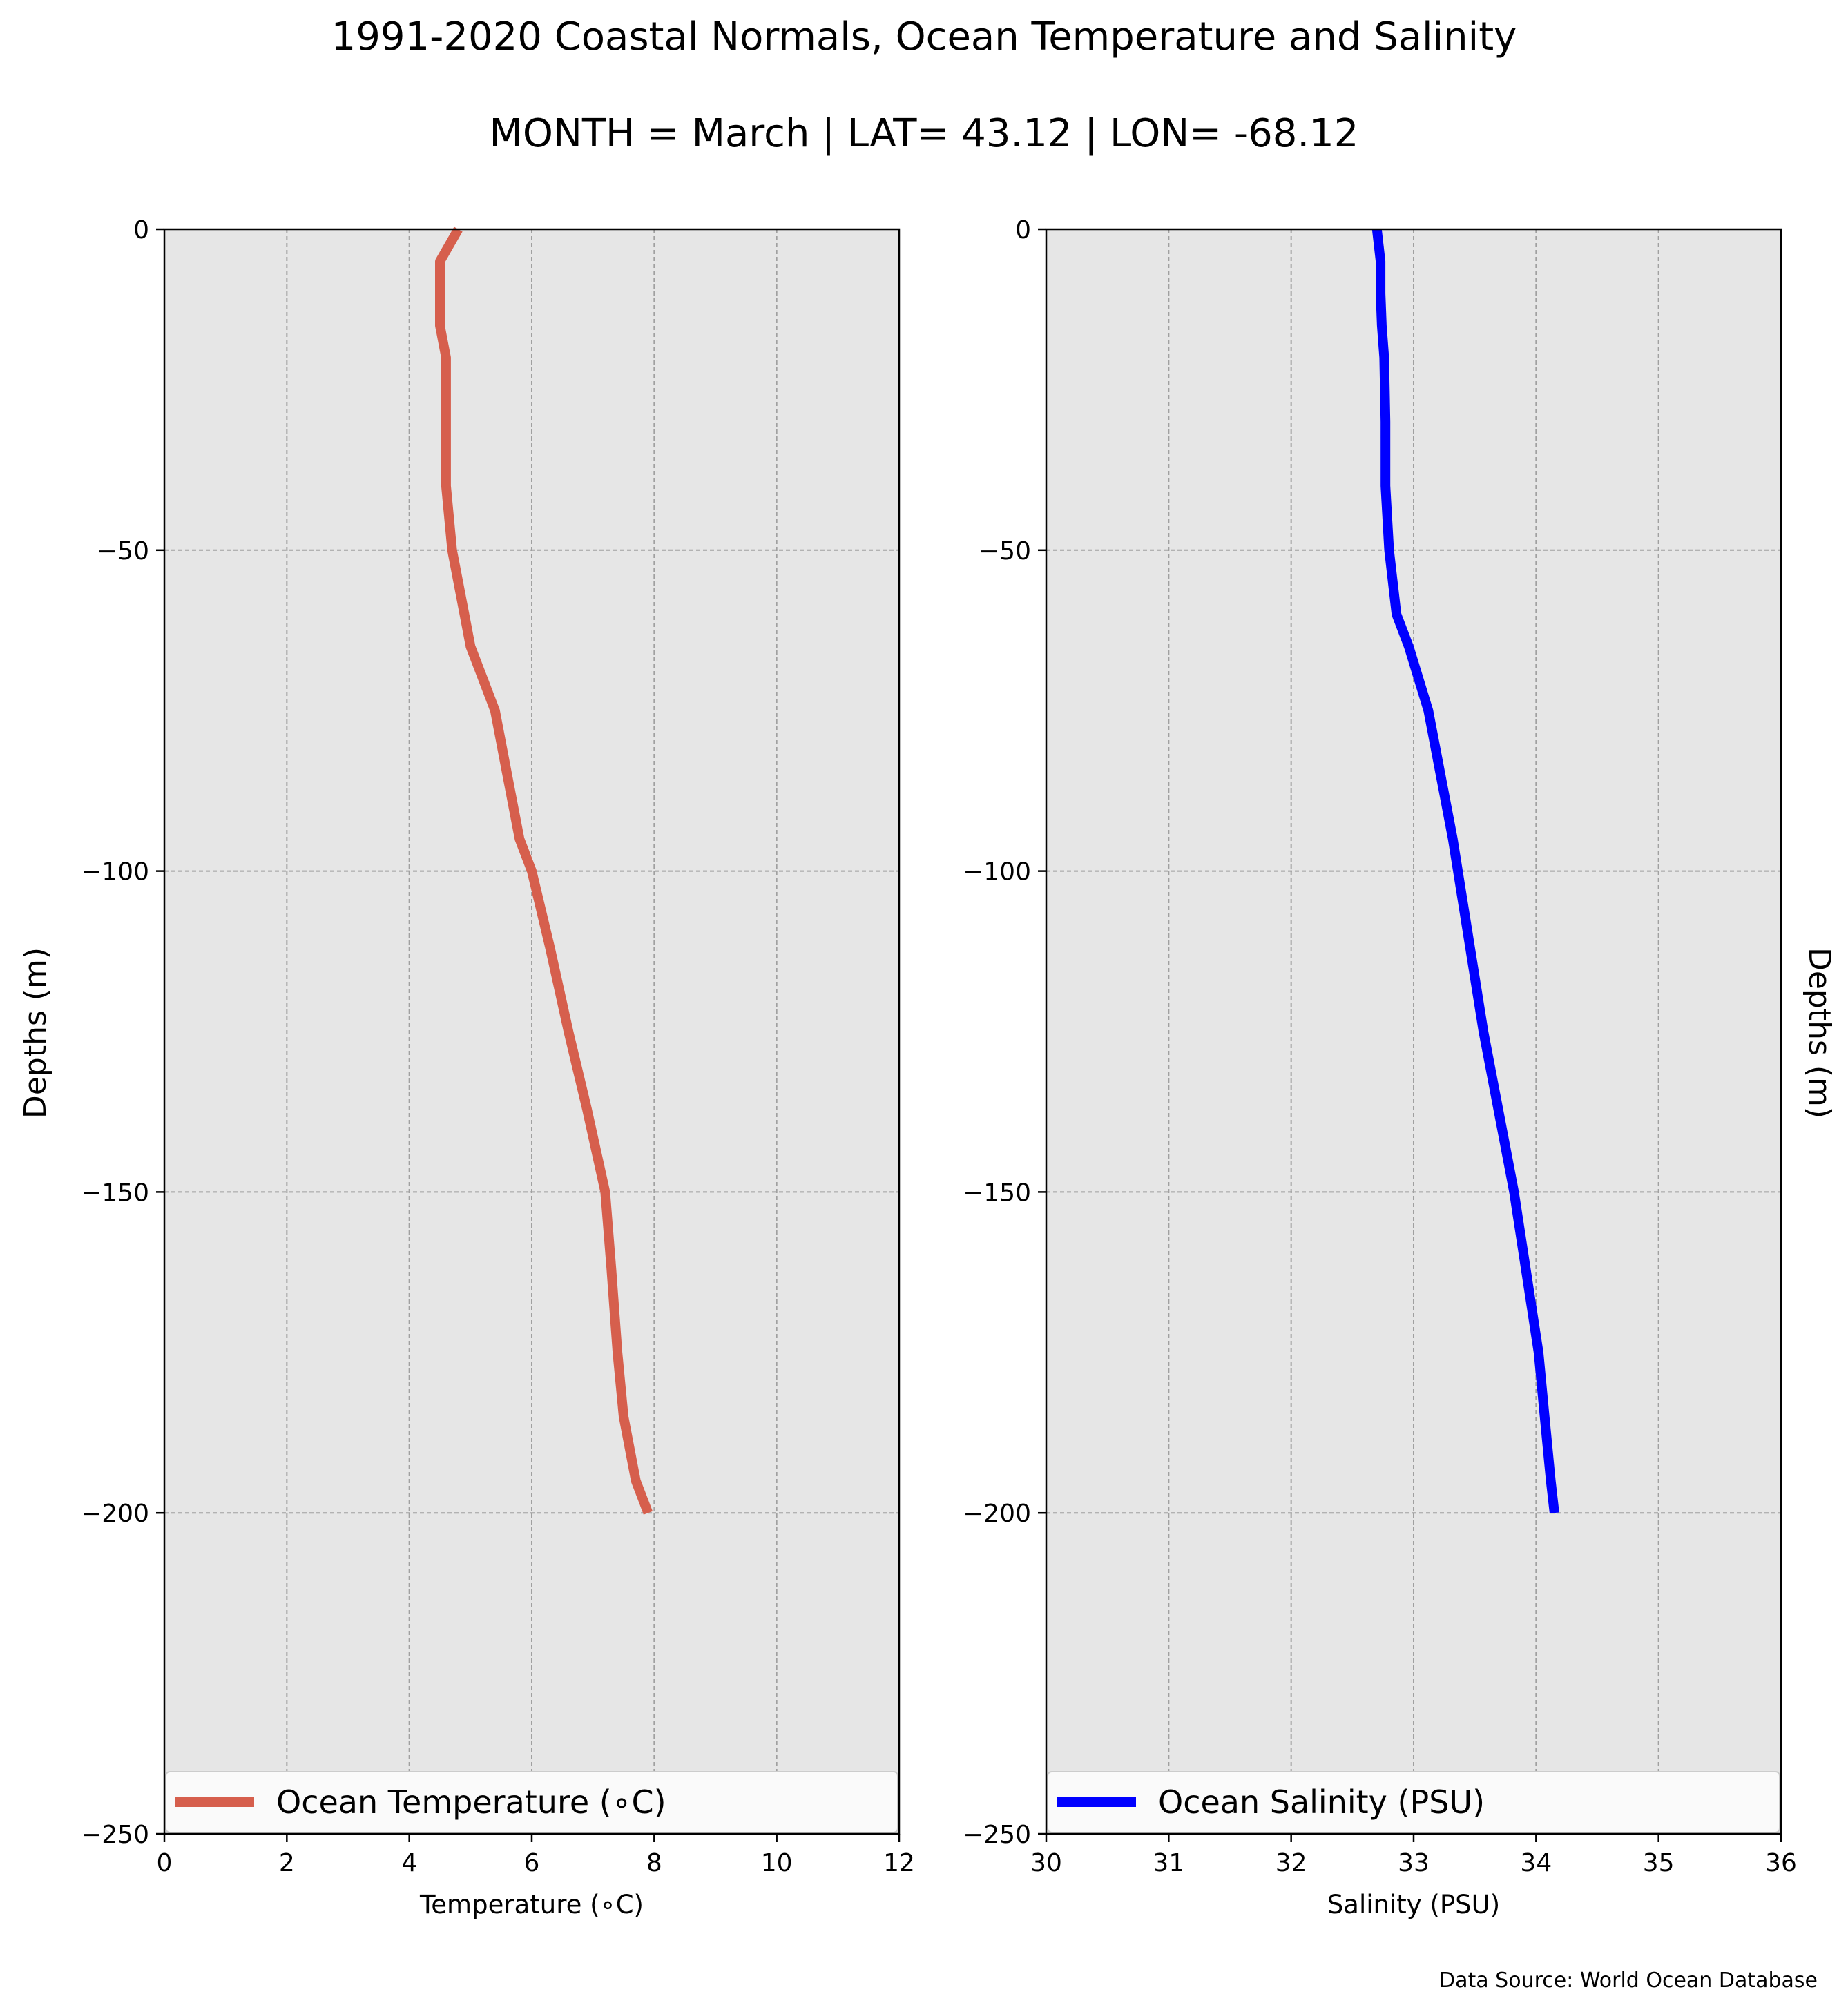 The width and height of the screenshot is (1848, 2003). I want to click on x-tick-label: 8, so click(654, 1863).